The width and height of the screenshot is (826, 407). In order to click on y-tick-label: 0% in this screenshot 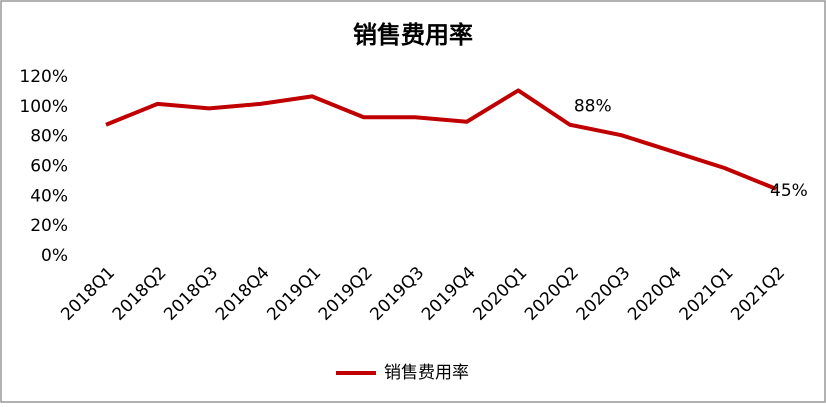, I will do `click(54, 256)`.